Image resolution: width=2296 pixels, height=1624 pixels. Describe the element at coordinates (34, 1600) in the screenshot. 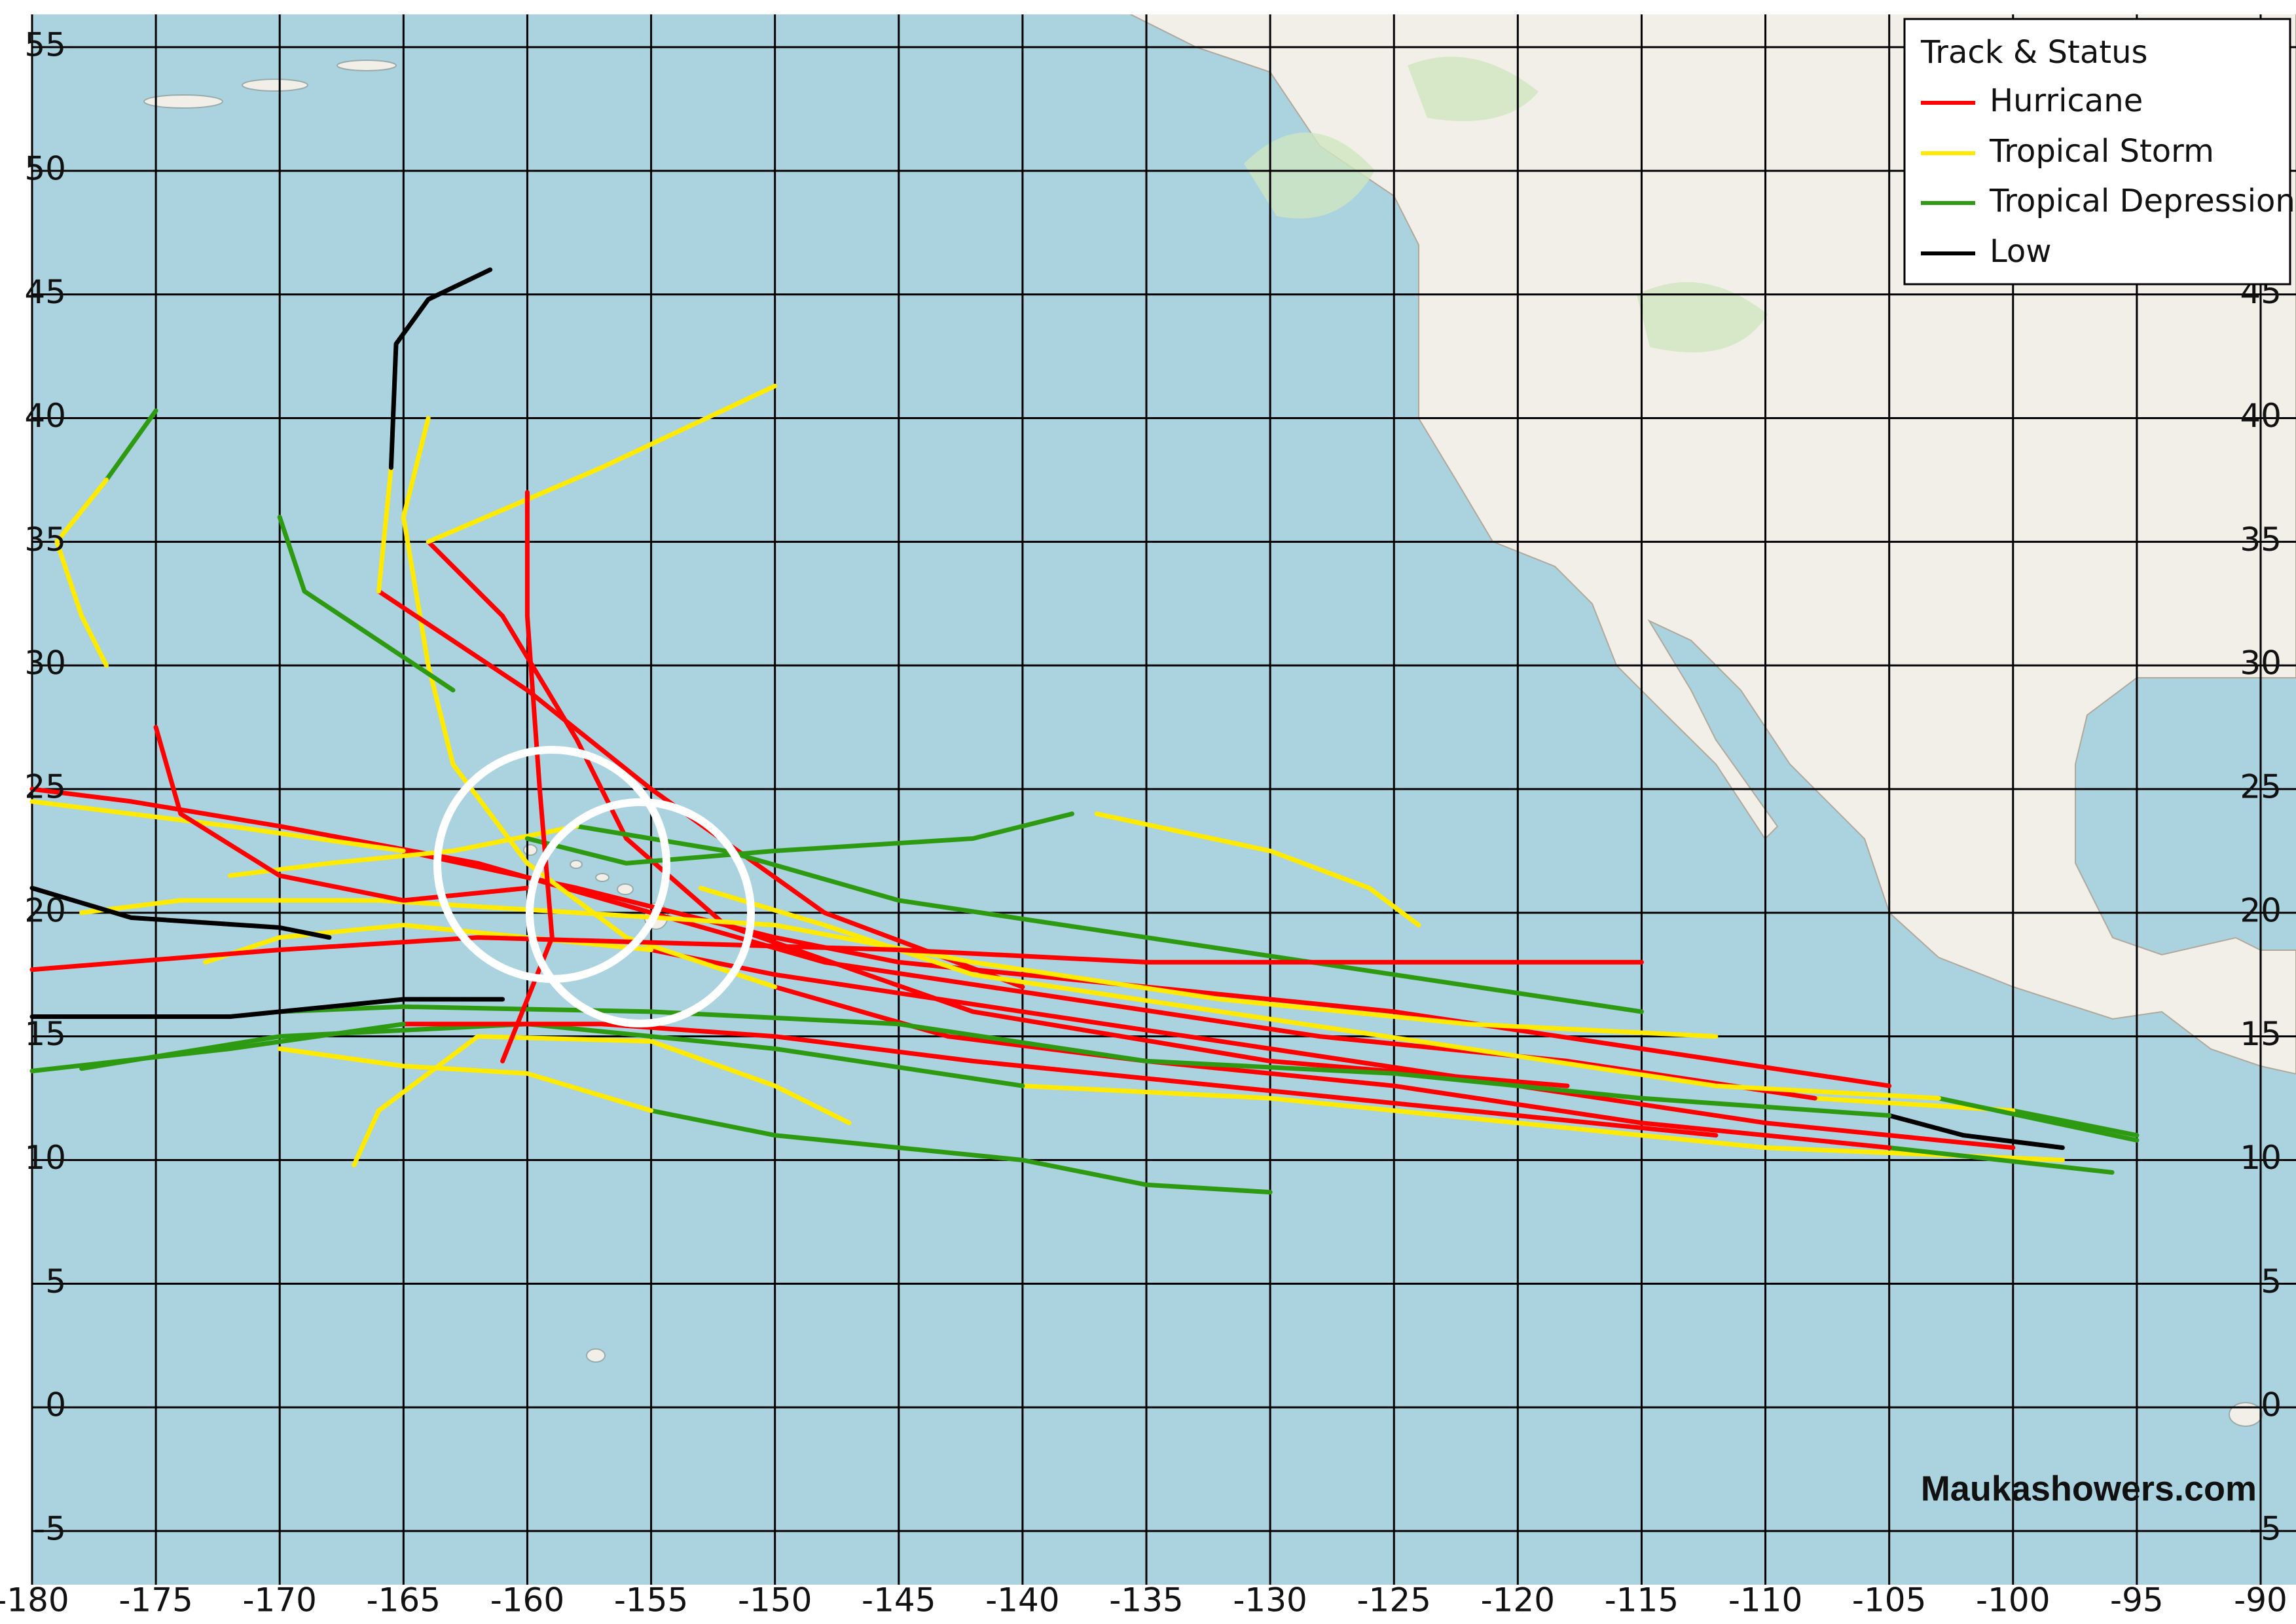

I see `x-tick-label: -180` at that location.